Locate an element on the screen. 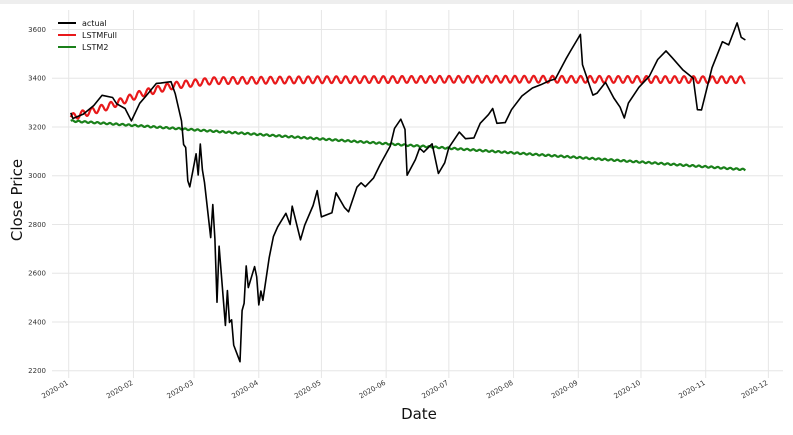 The width and height of the screenshot is (793, 435). y-tick-label: 2400 is located at coordinates (37, 322).